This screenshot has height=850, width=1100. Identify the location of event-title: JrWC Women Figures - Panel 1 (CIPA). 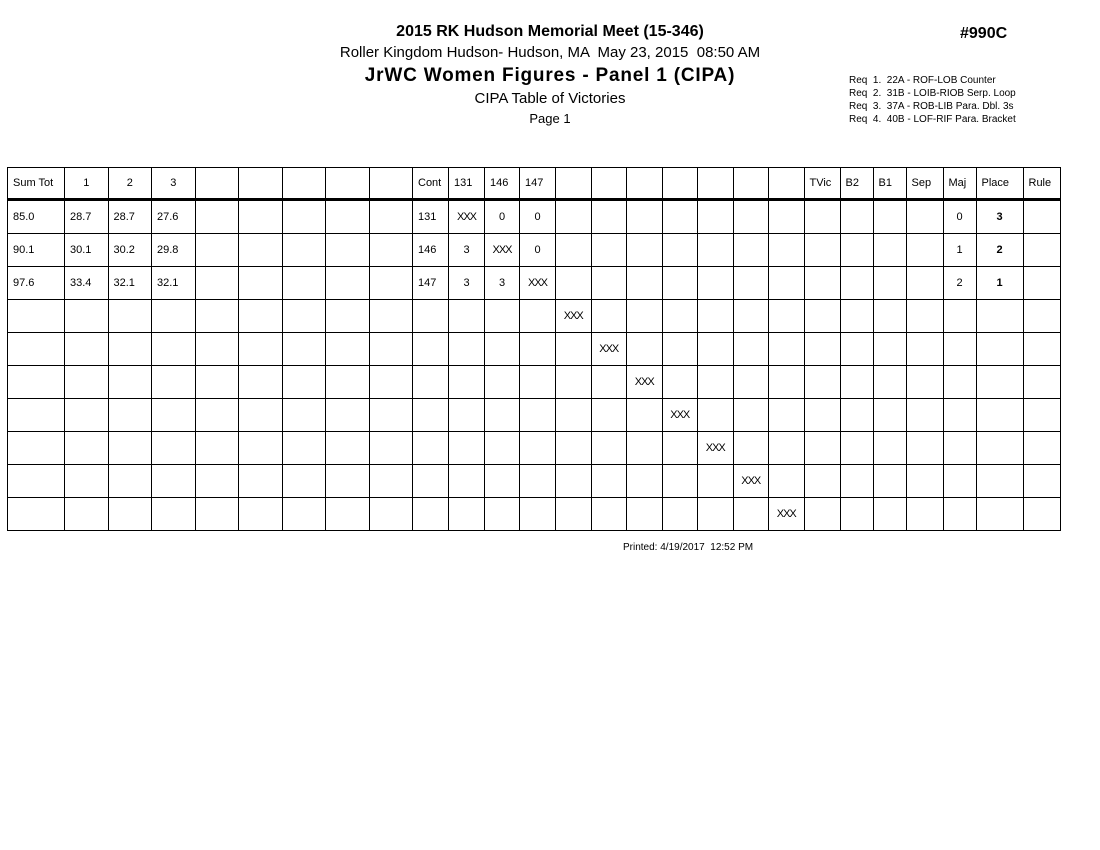
(550, 75).